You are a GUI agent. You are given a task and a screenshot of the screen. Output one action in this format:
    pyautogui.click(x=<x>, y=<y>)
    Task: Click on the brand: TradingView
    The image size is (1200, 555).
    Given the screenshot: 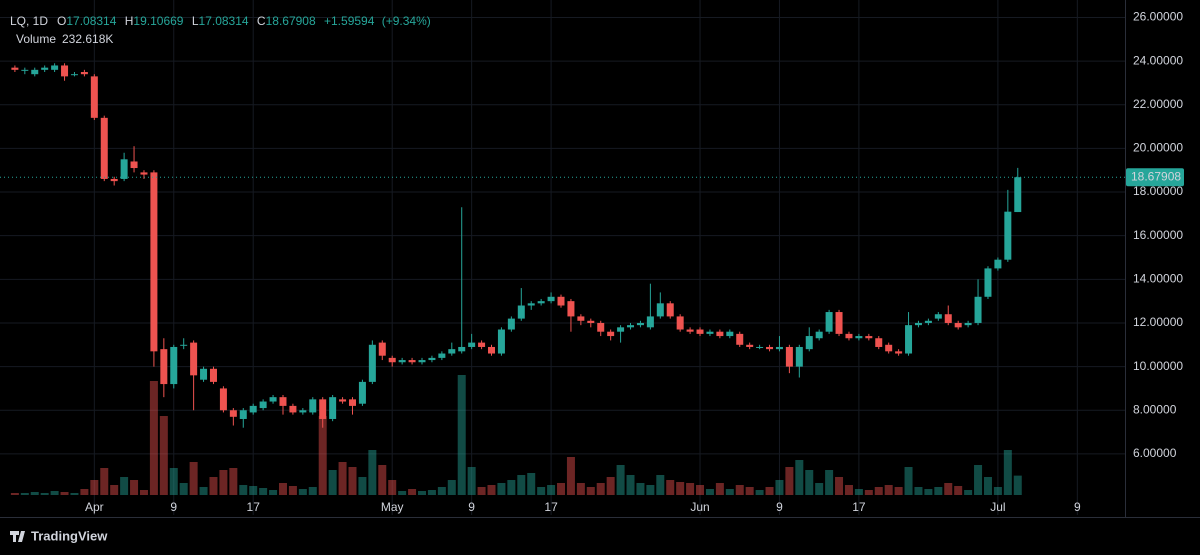 What is the action you would take?
    pyautogui.click(x=59, y=535)
    